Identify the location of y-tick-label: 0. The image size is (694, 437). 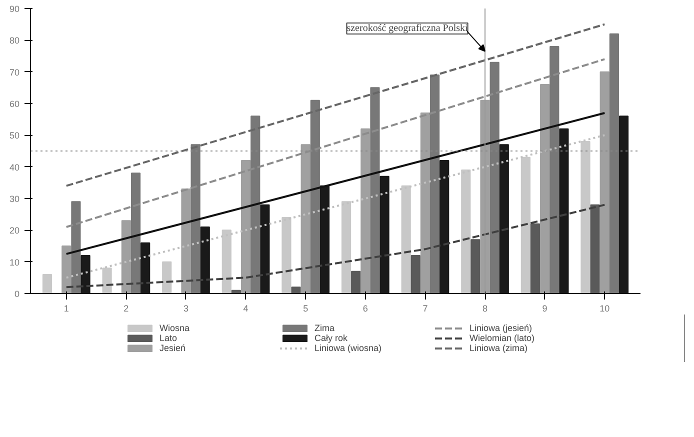
(17, 294).